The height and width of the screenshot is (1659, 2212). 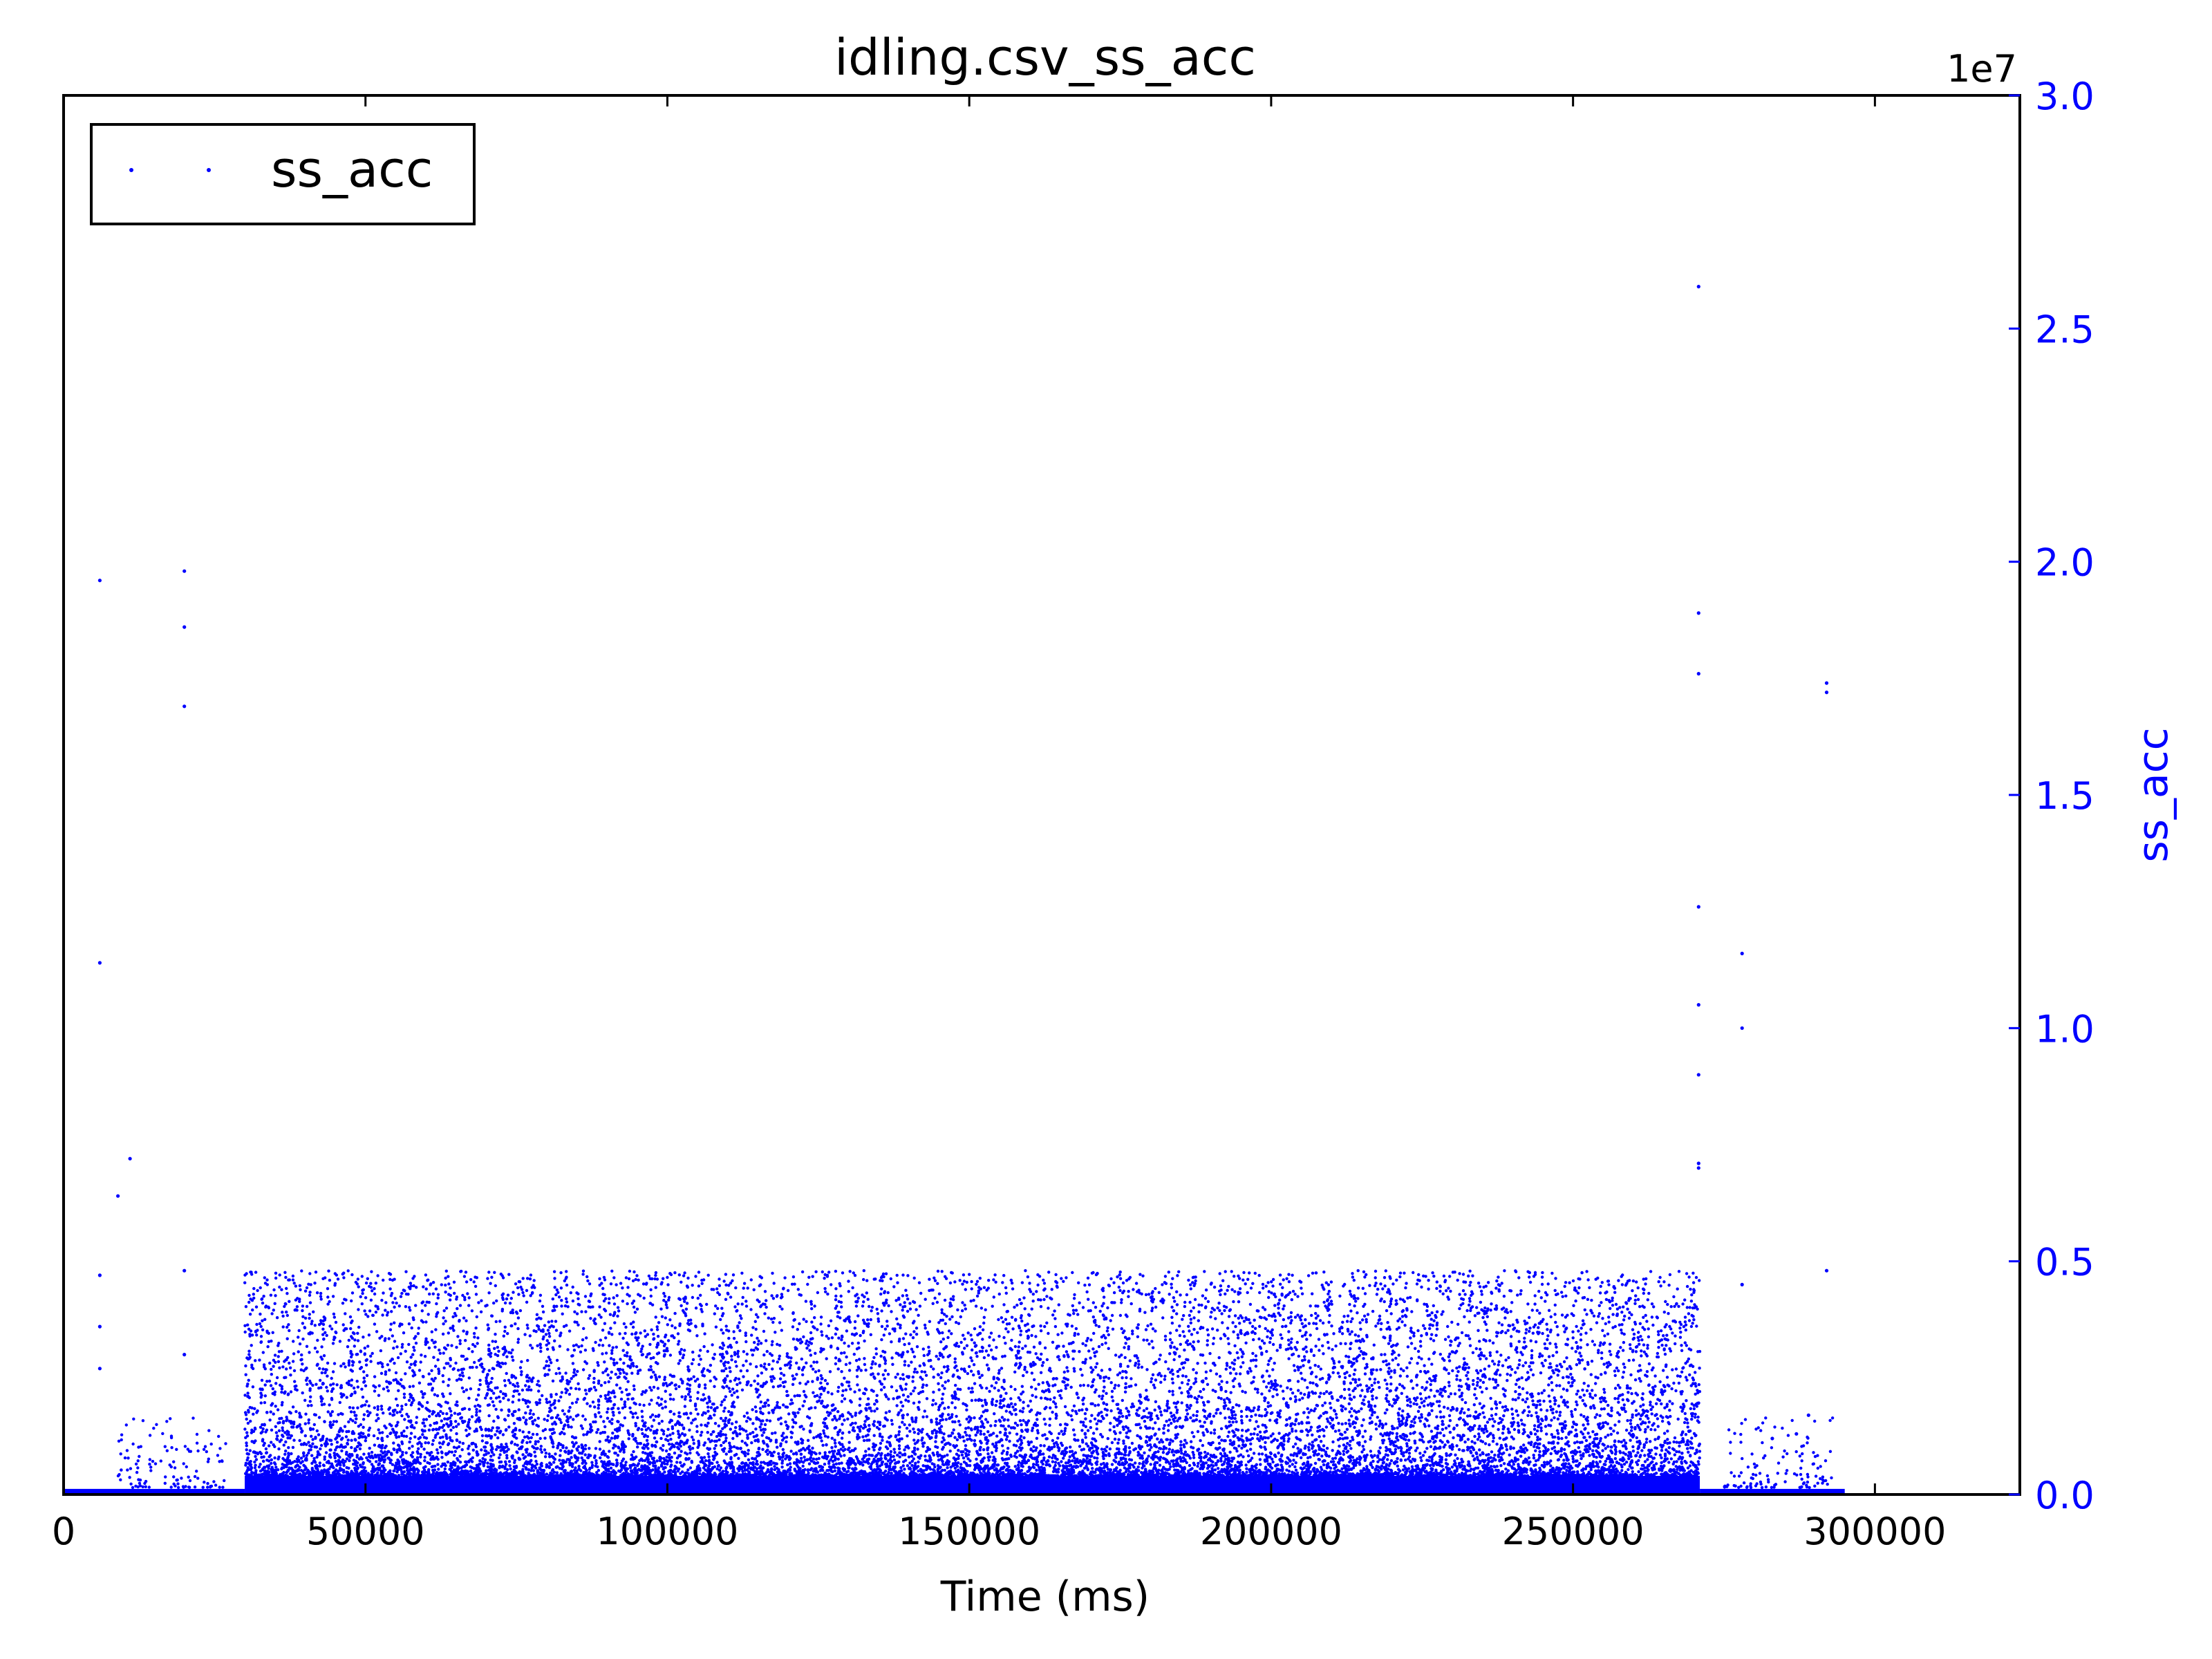 I want to click on chart-title: idling.csv_ss_acc, so click(x=1045, y=57).